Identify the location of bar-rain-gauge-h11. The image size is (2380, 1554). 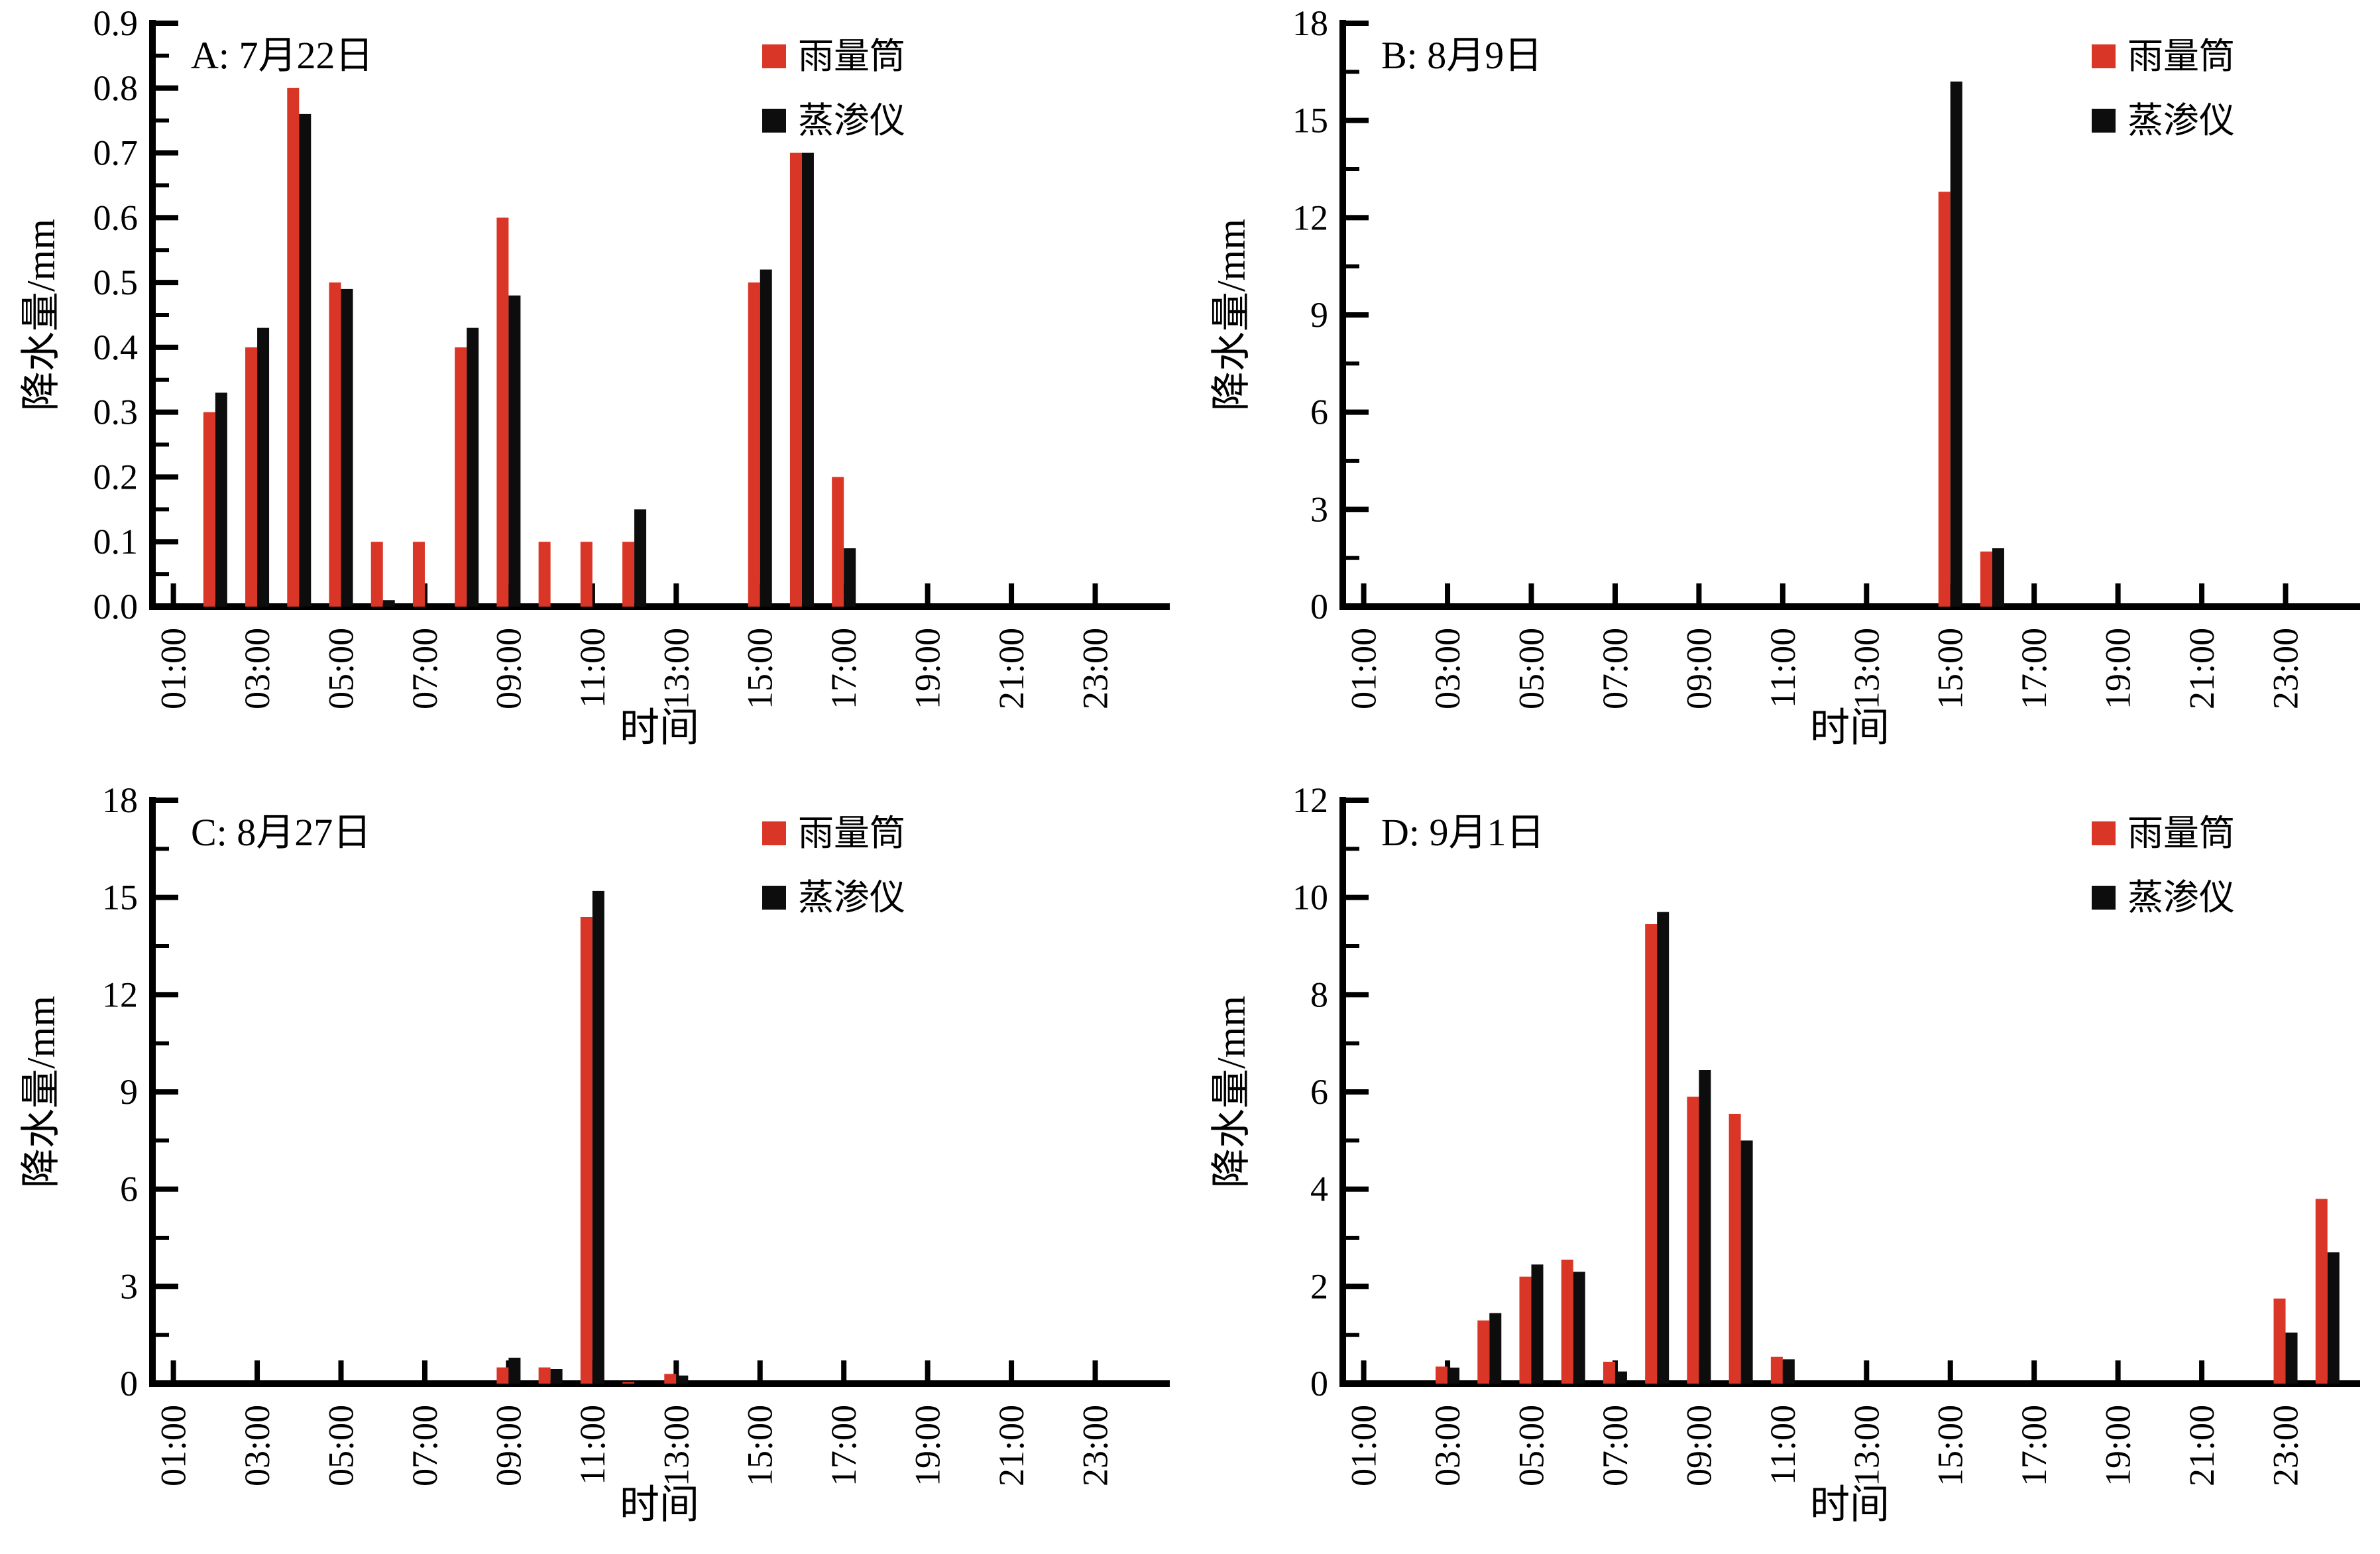
(586, 1150).